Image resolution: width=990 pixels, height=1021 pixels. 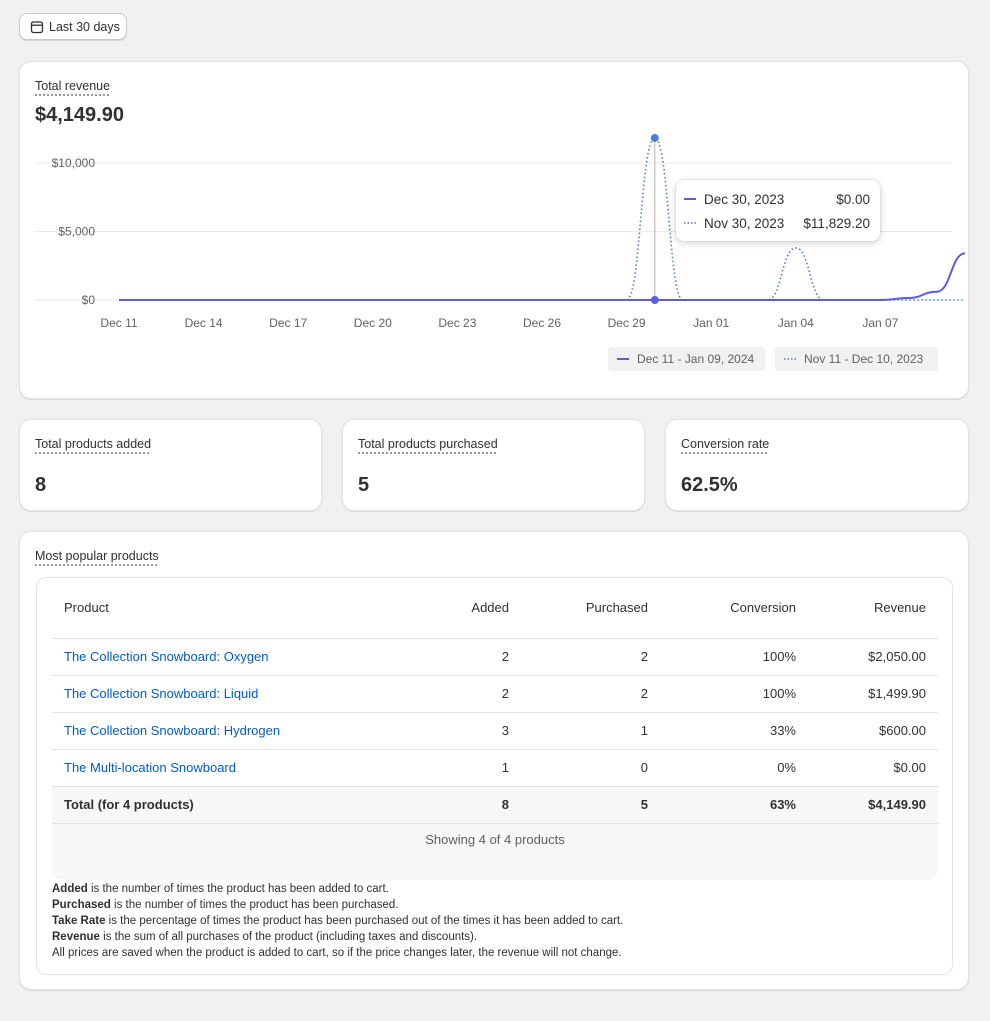 I want to click on hover-point-current, so click(x=654, y=300).